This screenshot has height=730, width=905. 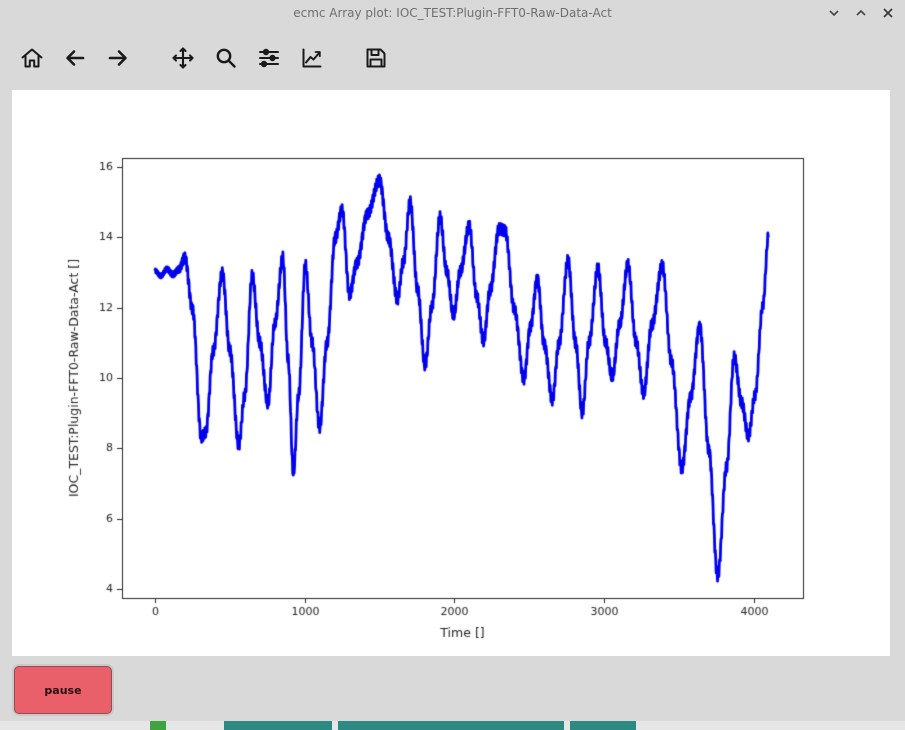 I want to click on pause-button: pause, so click(x=63, y=690).